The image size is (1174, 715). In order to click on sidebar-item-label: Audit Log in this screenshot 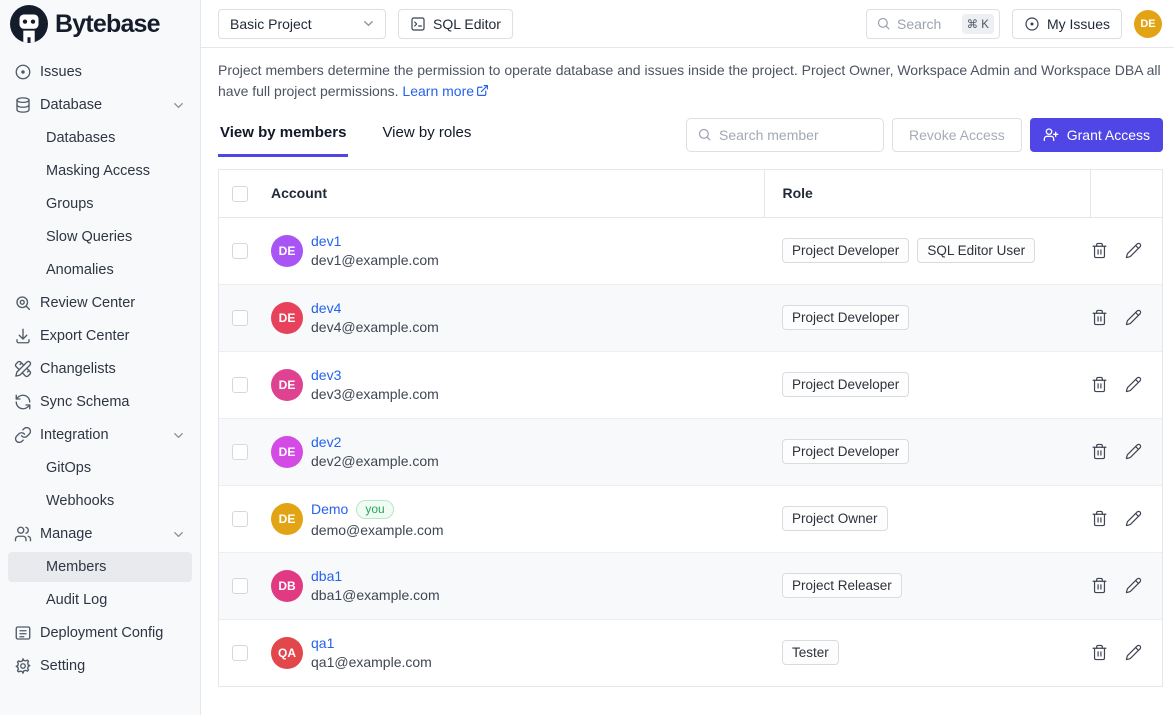, I will do `click(77, 600)`.